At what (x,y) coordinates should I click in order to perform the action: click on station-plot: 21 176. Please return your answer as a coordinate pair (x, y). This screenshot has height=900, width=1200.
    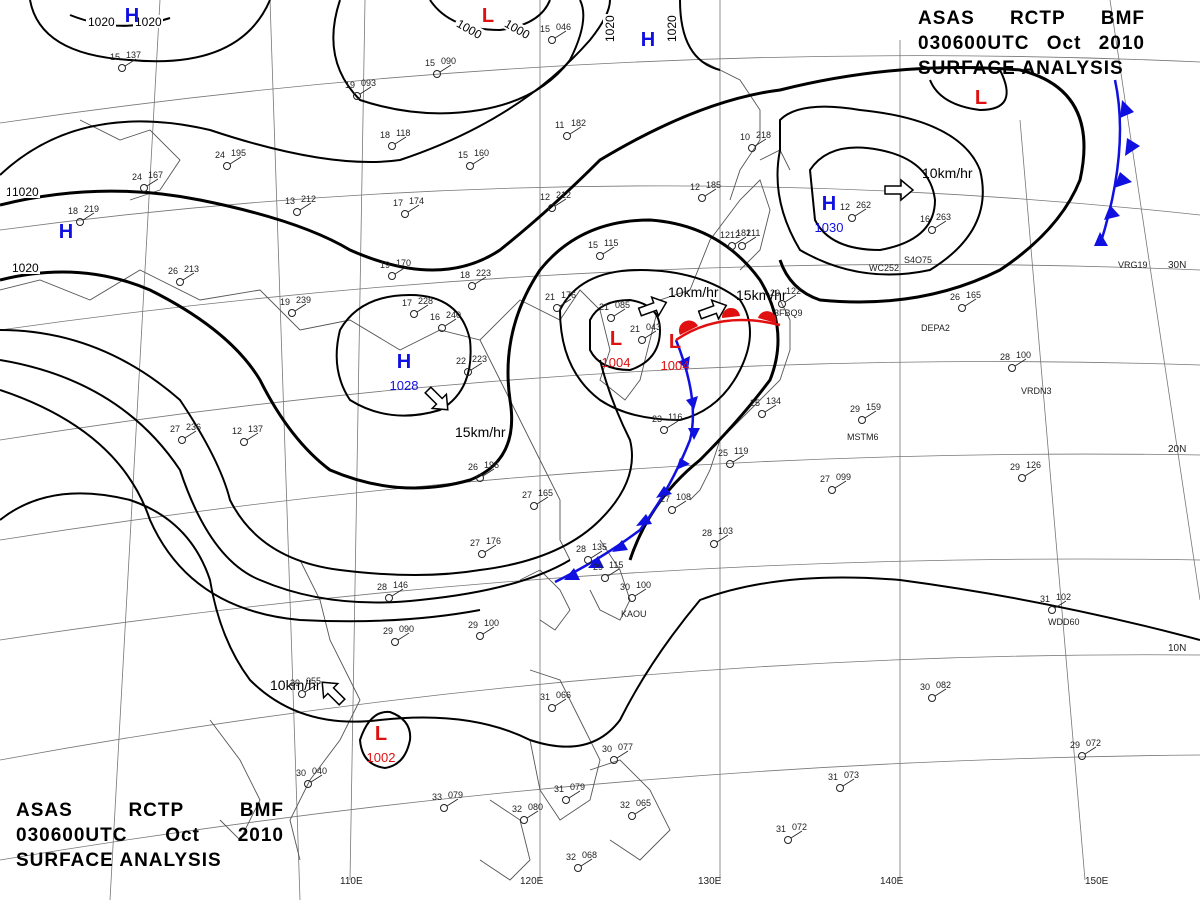
    Looking at the image, I should click on (560, 301).